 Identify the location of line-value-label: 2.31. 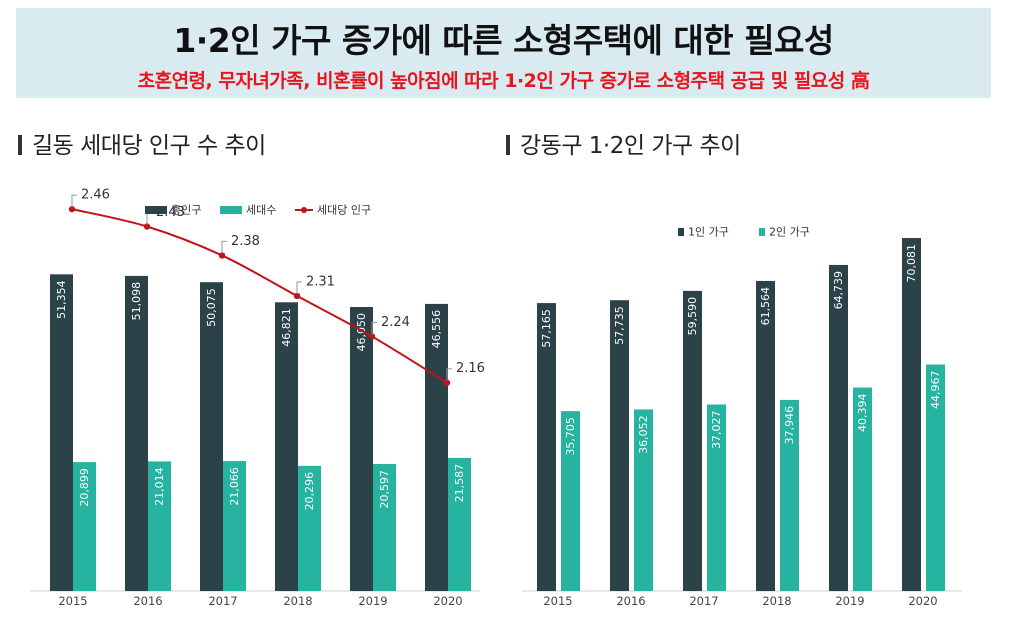
(320, 281).